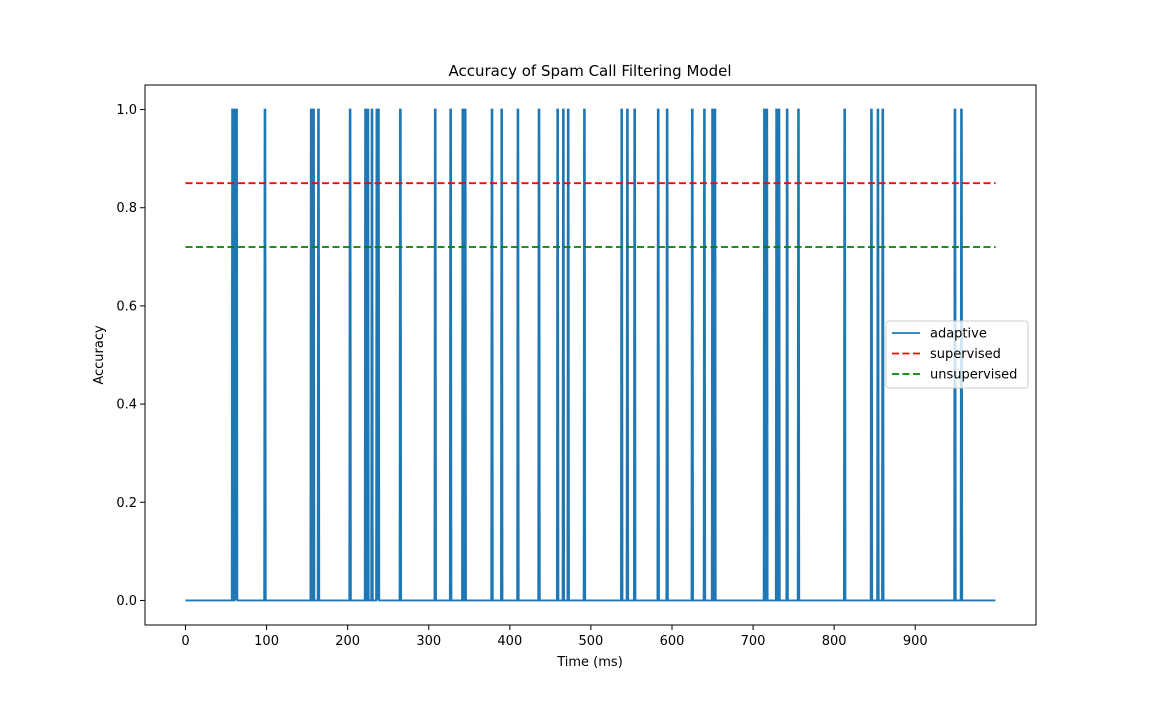  I want to click on x-tick-label: 500, so click(590, 641).